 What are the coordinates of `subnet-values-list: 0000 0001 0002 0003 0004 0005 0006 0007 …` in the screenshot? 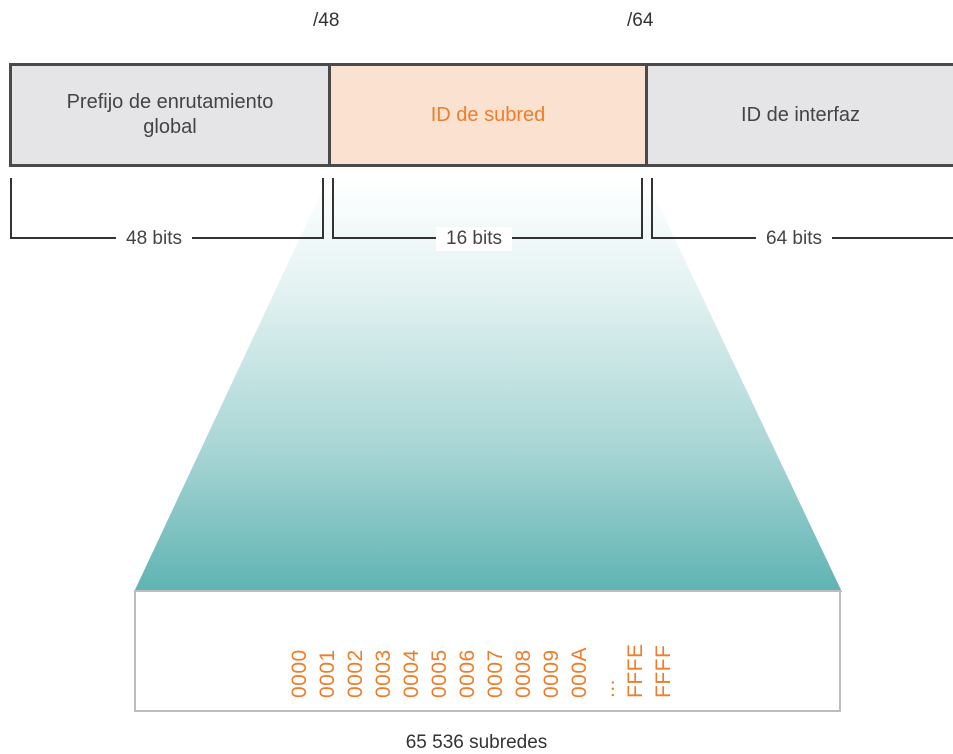 It's located at (482, 655).